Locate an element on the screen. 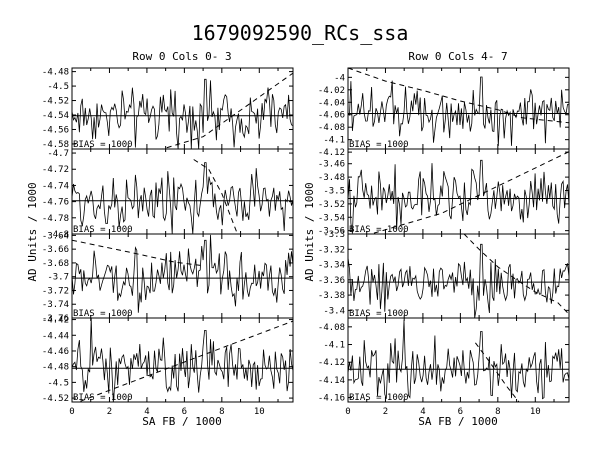 This screenshot has width=600, height=450. y-tick-label: -3.72 is located at coordinates (55, 291).